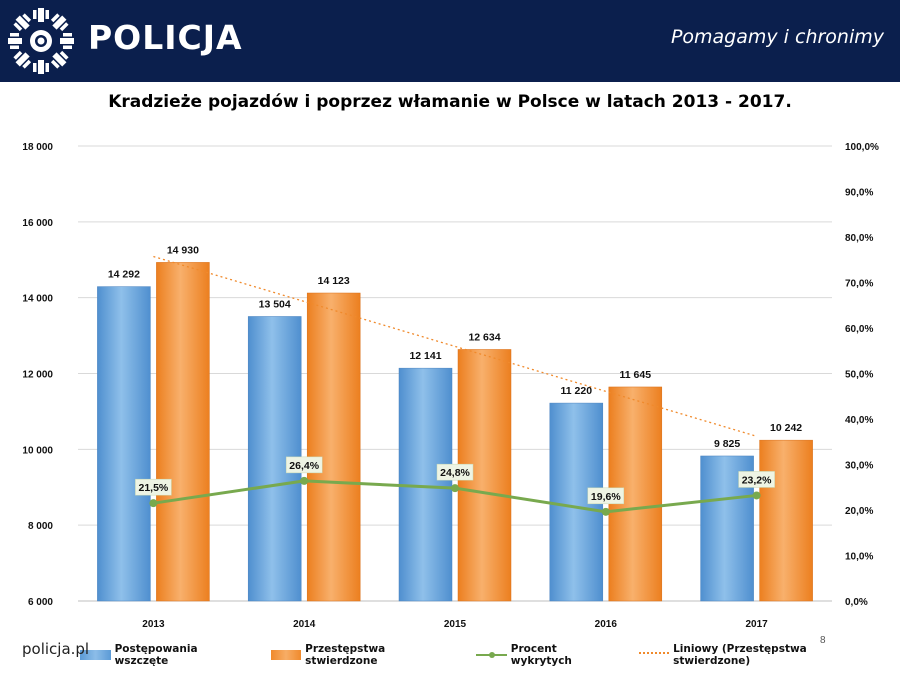  What do you see at coordinates (859, 238) in the screenshot?
I see `y-right-tick-label: 80,0%` at bounding box center [859, 238].